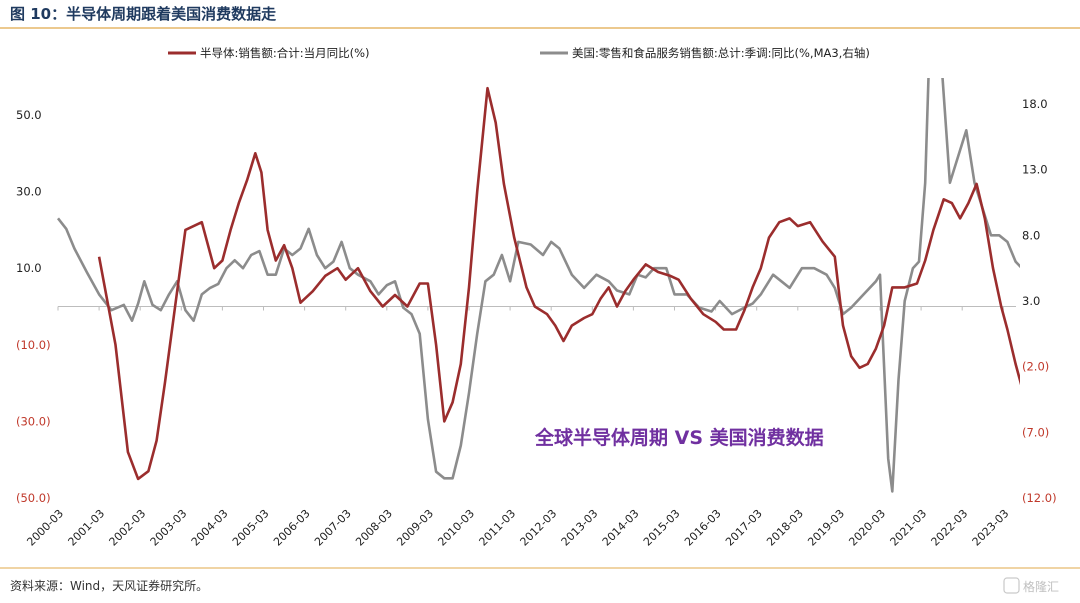 The height and width of the screenshot is (603, 1080). What do you see at coordinates (33, 345) in the screenshot?
I see `left-tick-label: (10.0)` at bounding box center [33, 345].